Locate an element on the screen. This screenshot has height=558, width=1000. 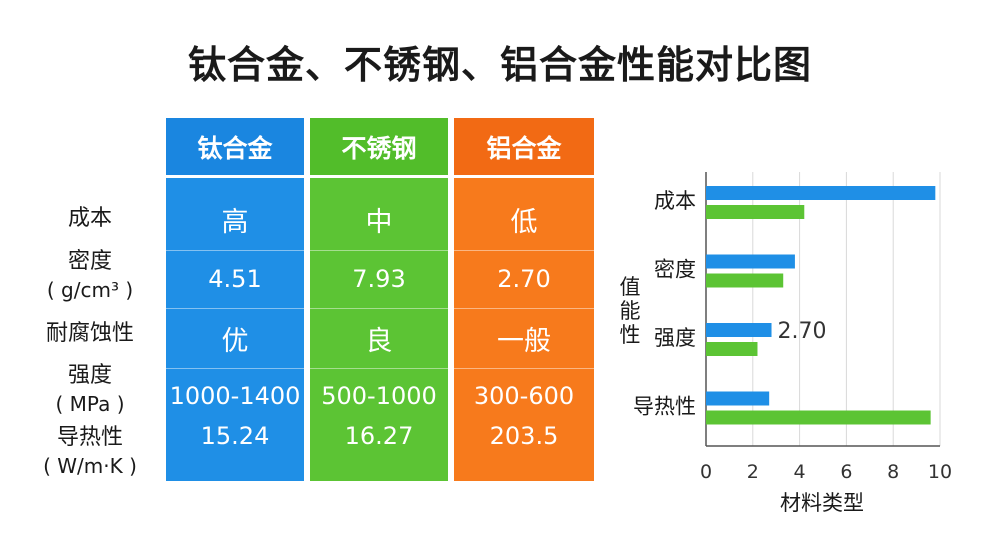
x-axis-title: 材料类型 is located at coordinates (822, 503).